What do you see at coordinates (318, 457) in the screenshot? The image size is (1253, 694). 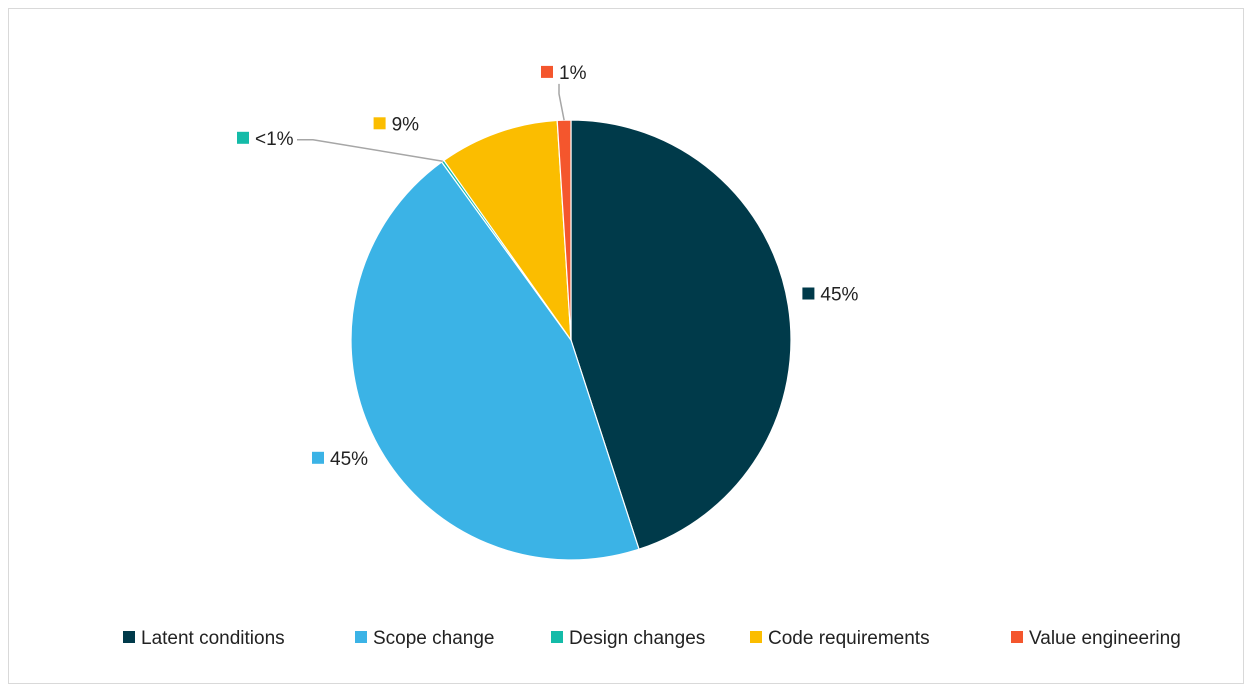 I see `label-swatch-scope-change` at bounding box center [318, 457].